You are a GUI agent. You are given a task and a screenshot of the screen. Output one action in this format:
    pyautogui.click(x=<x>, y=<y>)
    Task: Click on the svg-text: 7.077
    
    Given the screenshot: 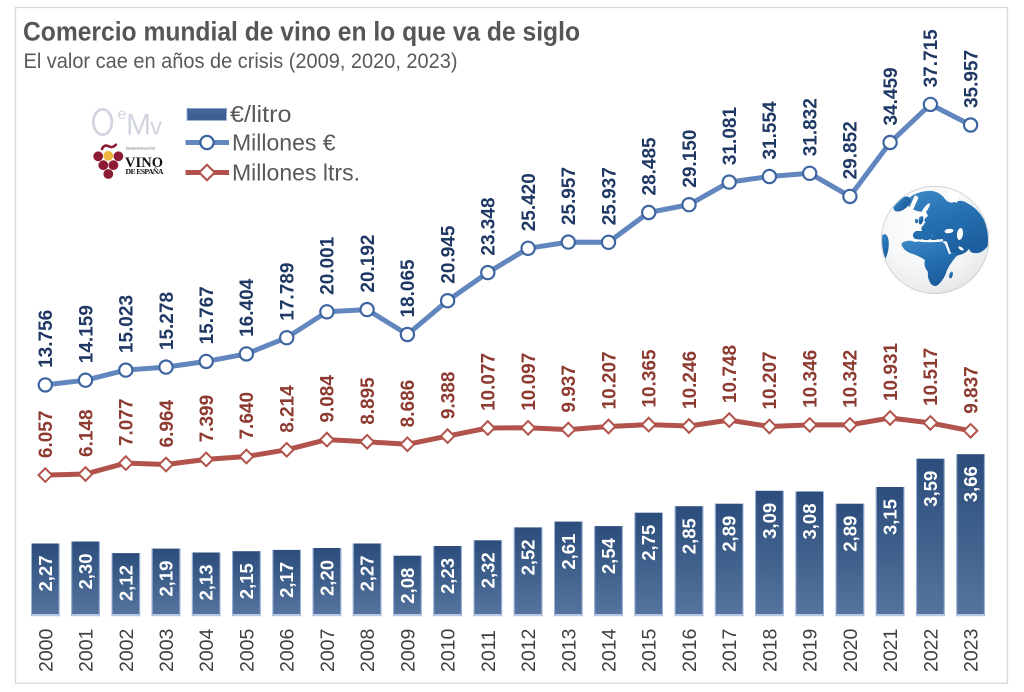 What is the action you would take?
    pyautogui.click(x=127, y=423)
    